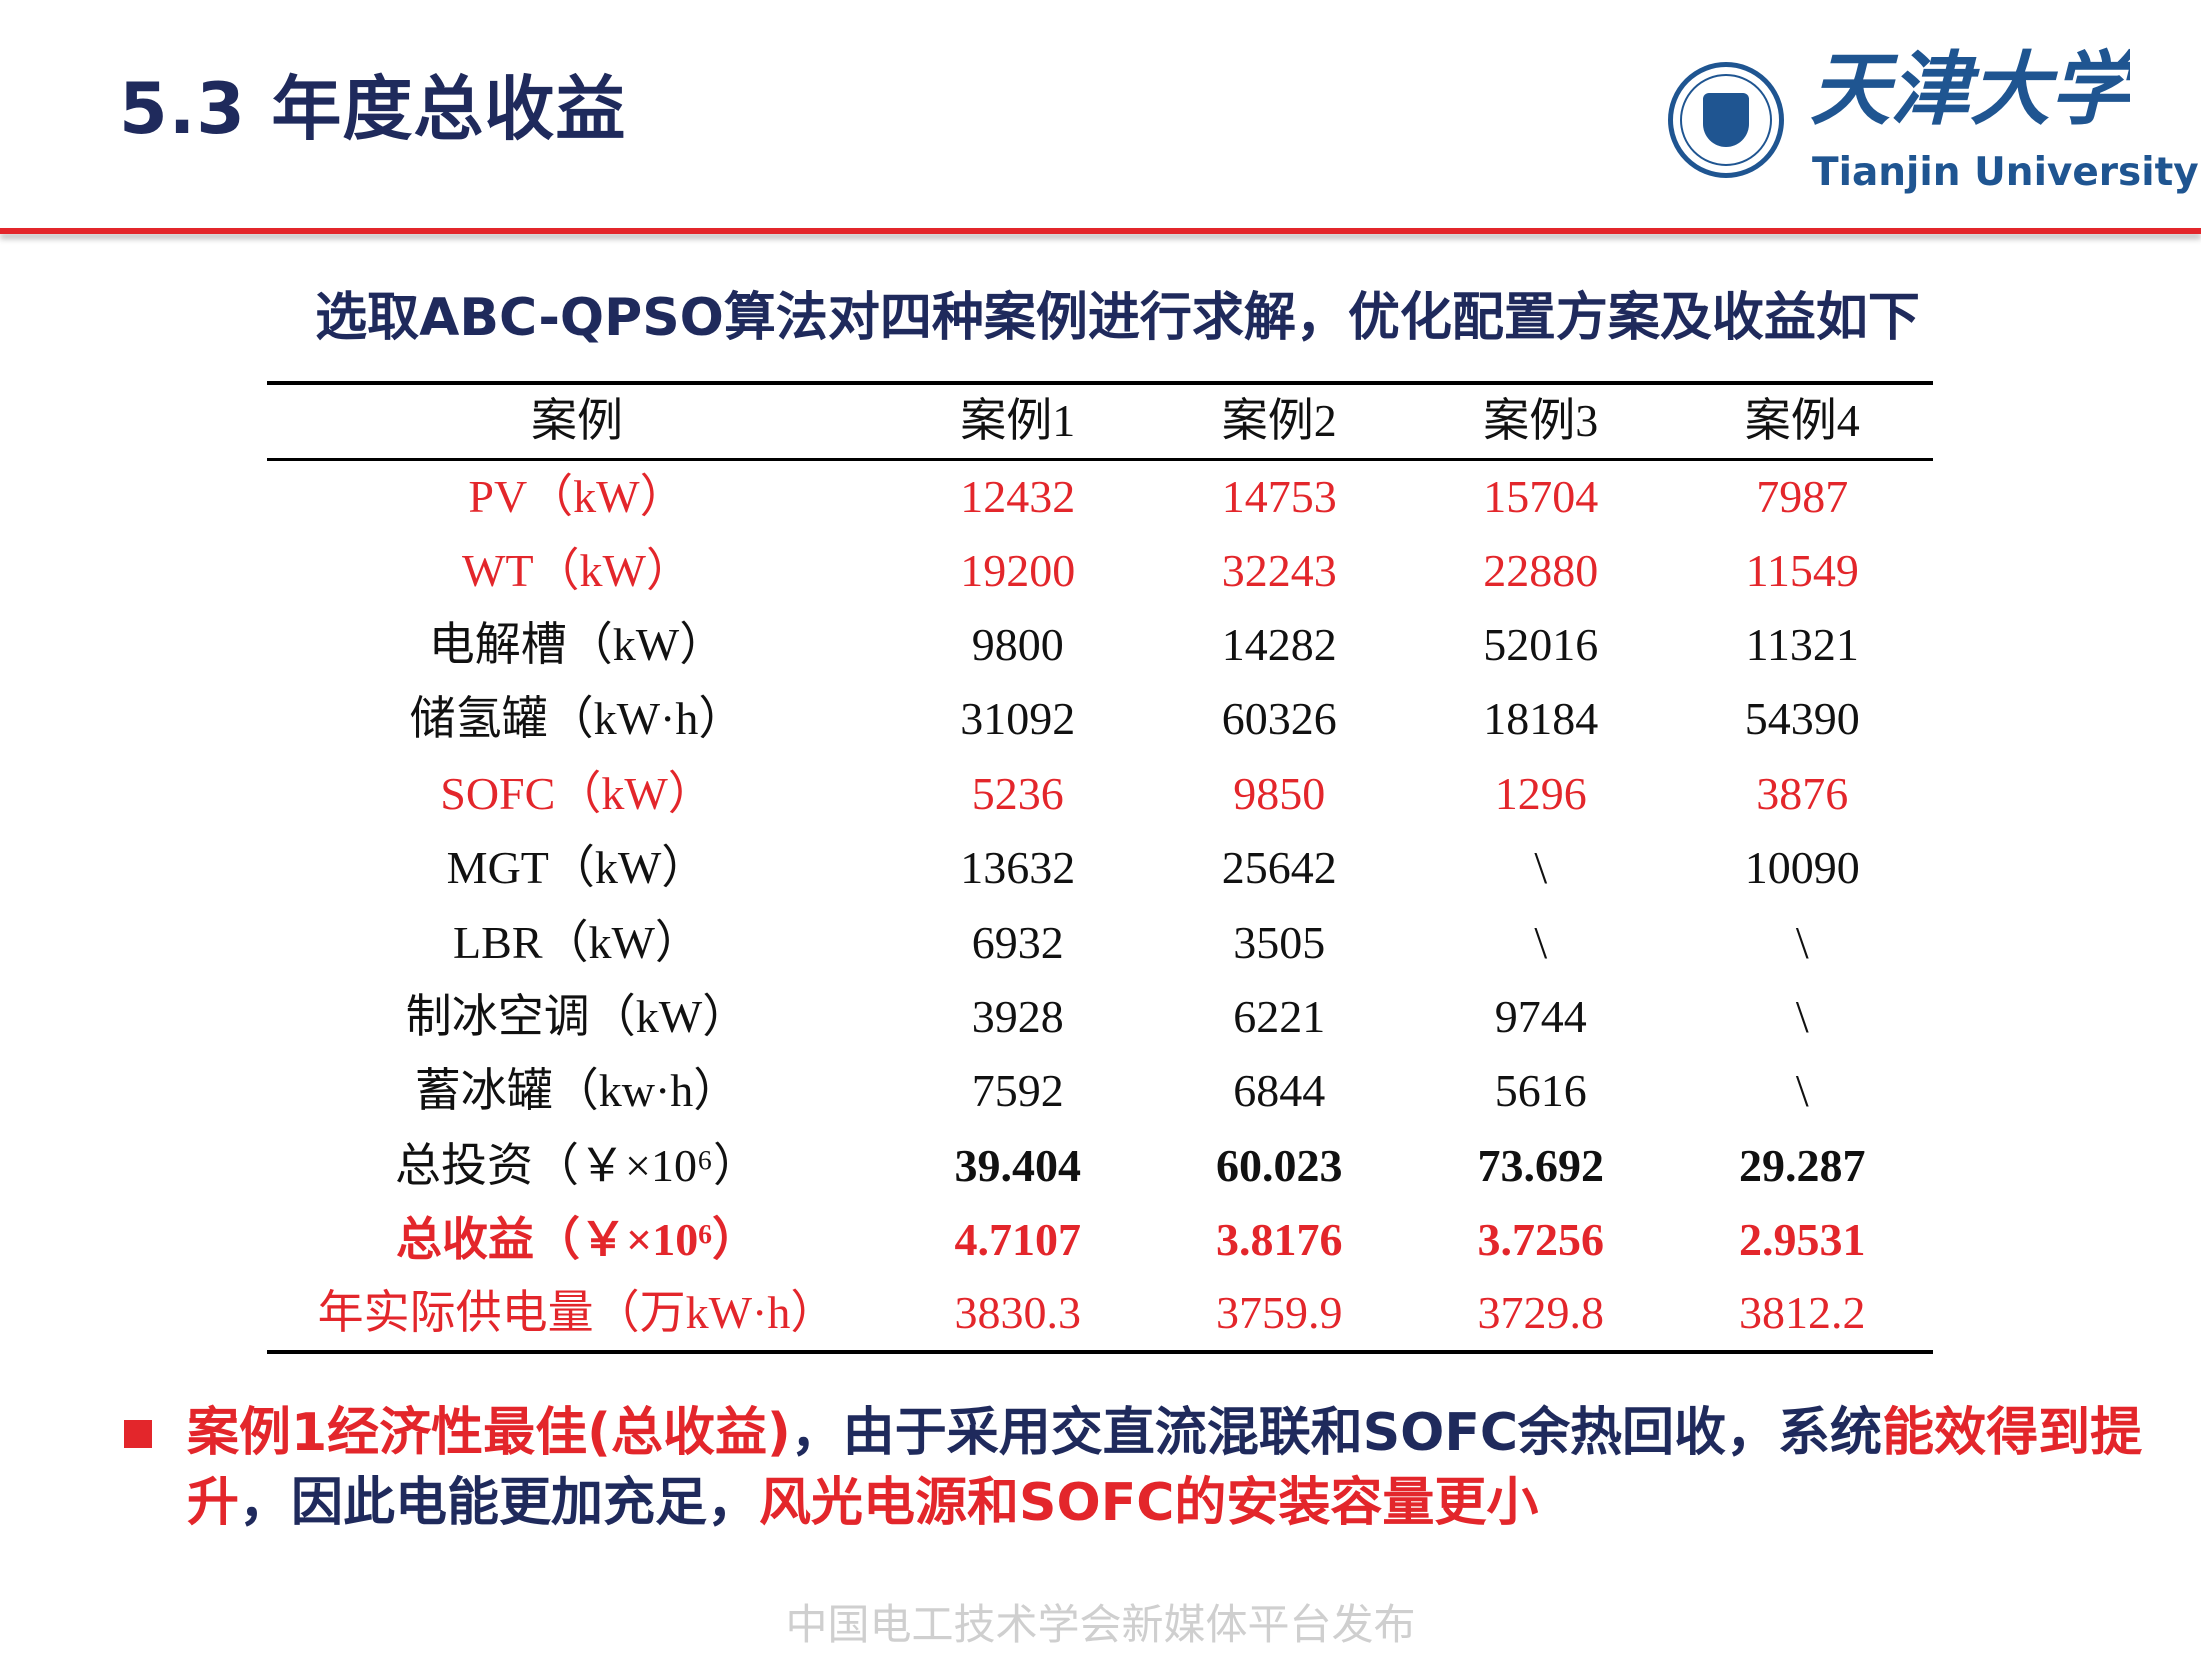 This screenshot has height=1658, width=2201. What do you see at coordinates (577, 421) in the screenshot?
I see `column-header: 案例` at bounding box center [577, 421].